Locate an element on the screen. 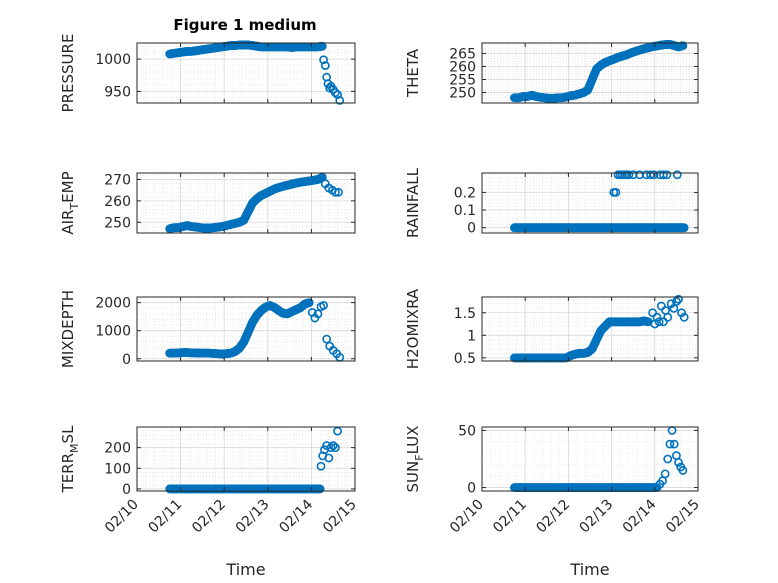 The width and height of the screenshot is (778, 583). y-axis-label: MIXDEPTH is located at coordinates (68, 329).